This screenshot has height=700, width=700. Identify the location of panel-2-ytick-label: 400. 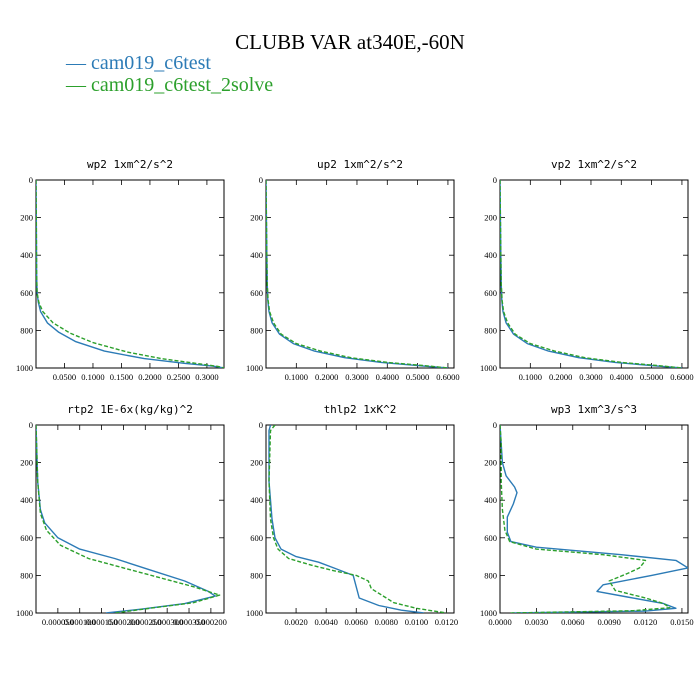
(256, 255).